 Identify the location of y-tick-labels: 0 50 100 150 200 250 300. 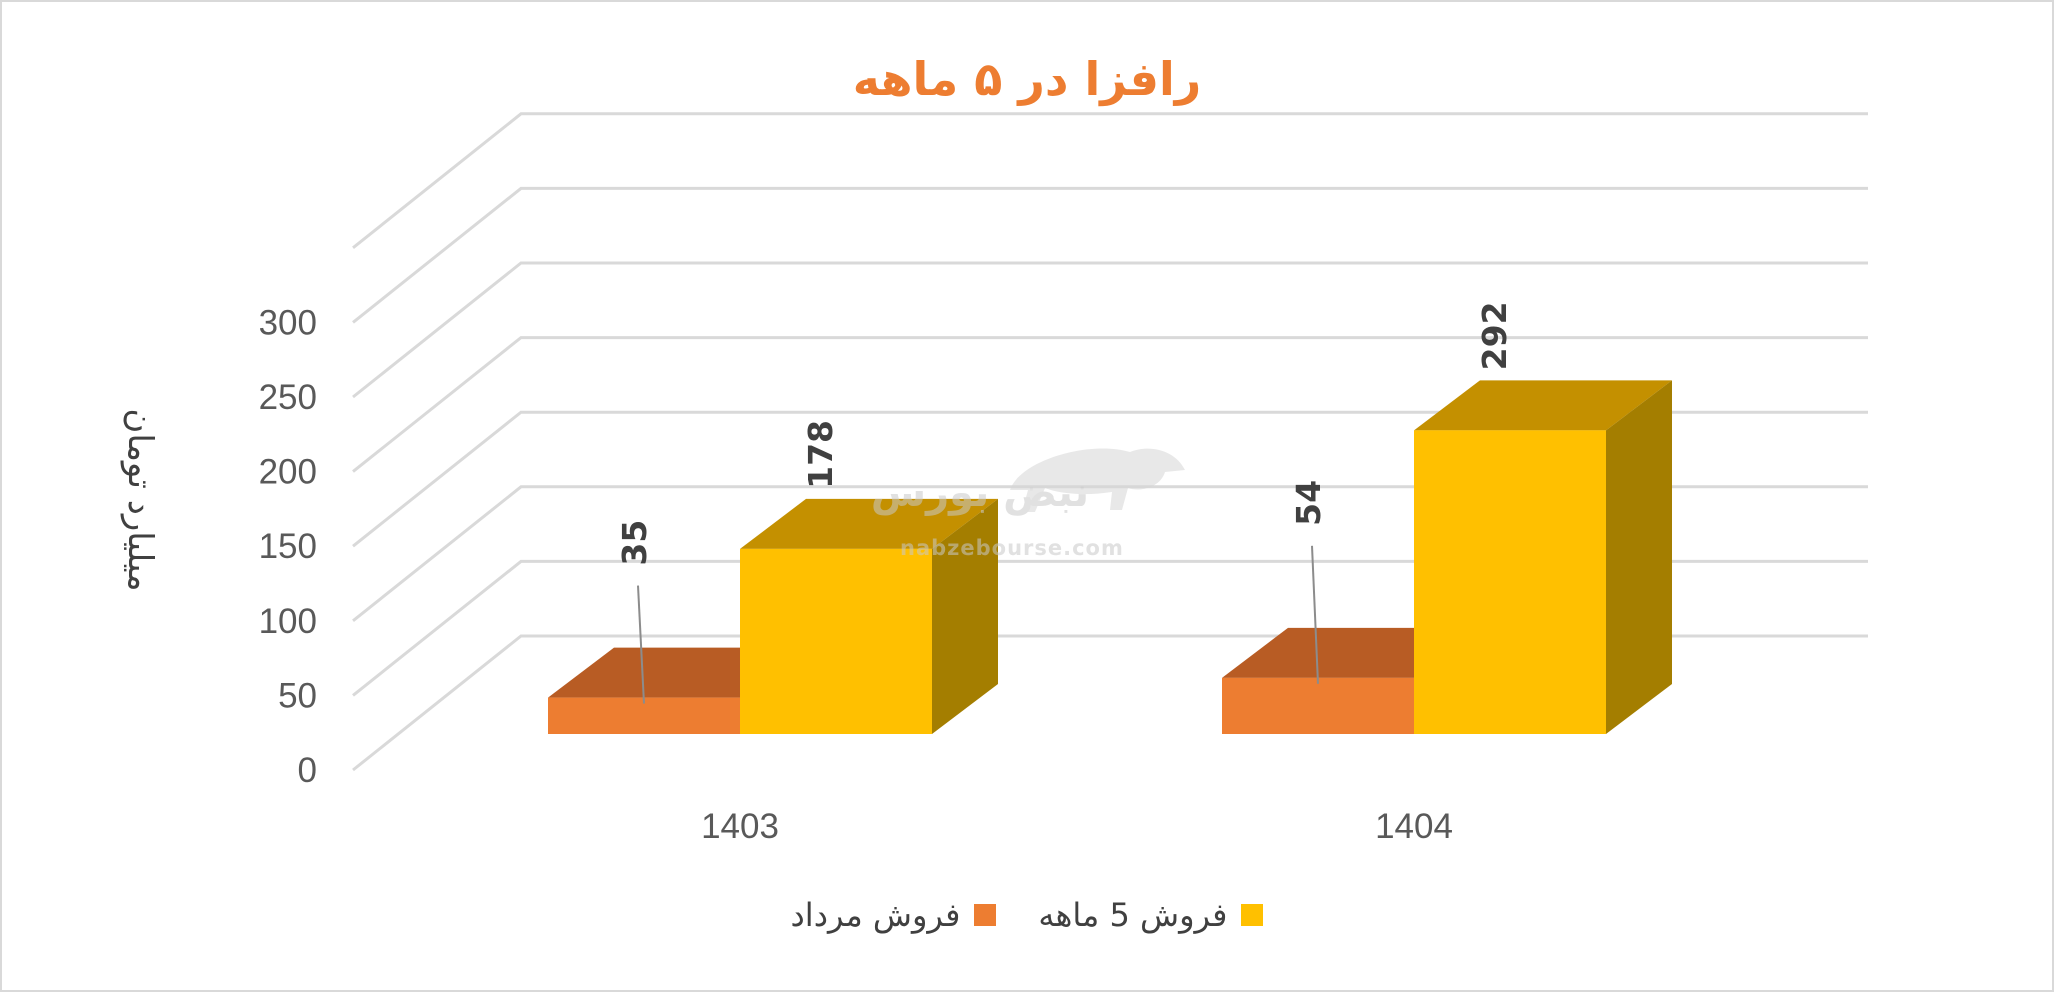
(288, 546).